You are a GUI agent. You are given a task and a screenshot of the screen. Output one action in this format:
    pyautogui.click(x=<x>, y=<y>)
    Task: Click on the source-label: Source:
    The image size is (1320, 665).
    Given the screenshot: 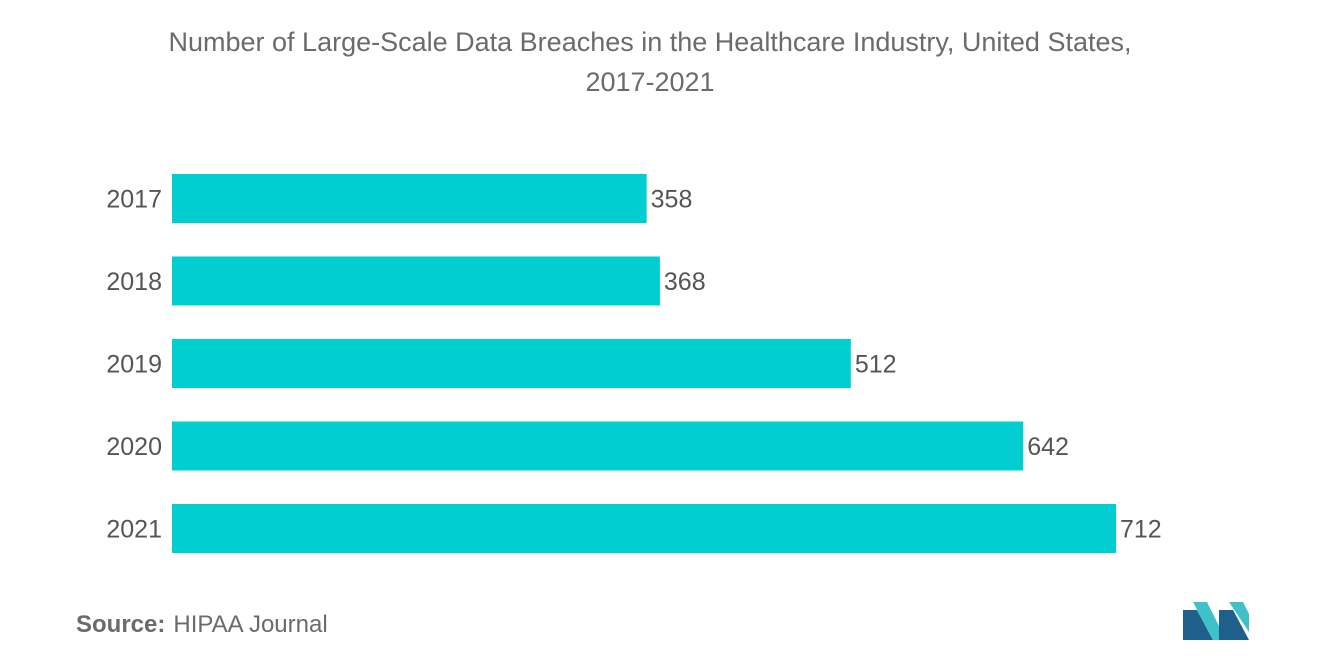 What is the action you would take?
    pyautogui.click(x=121, y=624)
    